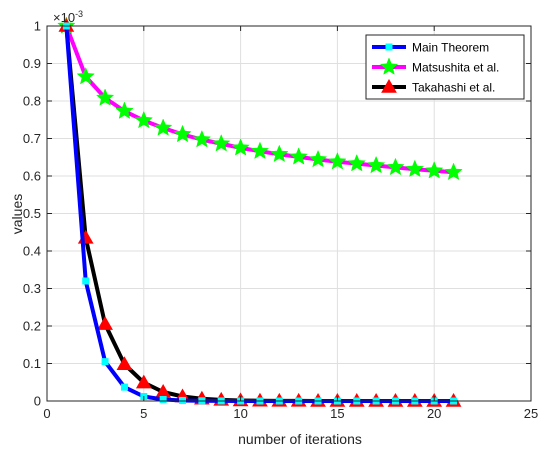 This screenshot has width=550, height=452. I want to click on x-tick-label: 10, so click(240, 413).